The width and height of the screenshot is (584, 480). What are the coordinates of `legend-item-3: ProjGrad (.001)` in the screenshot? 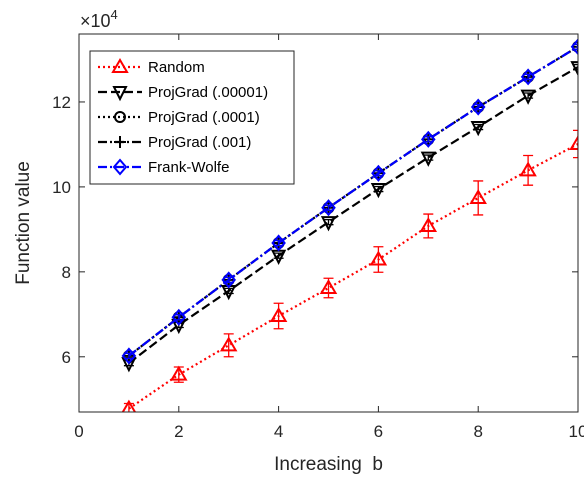 It's located at (174, 142).